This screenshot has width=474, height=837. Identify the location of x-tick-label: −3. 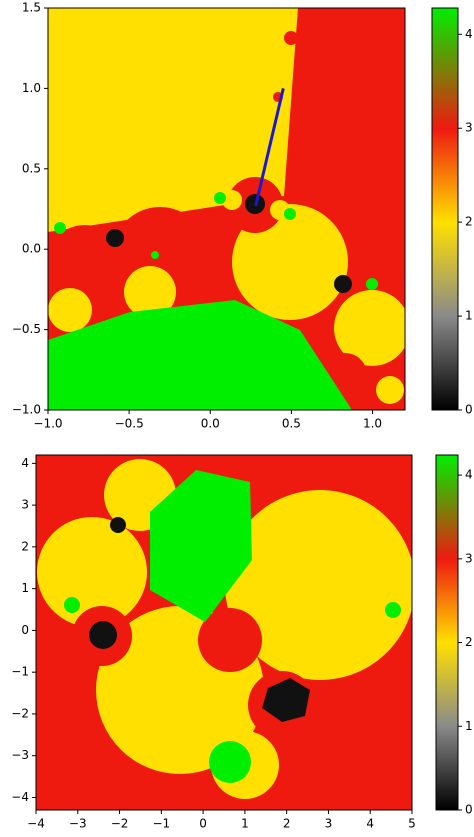
(78, 824).